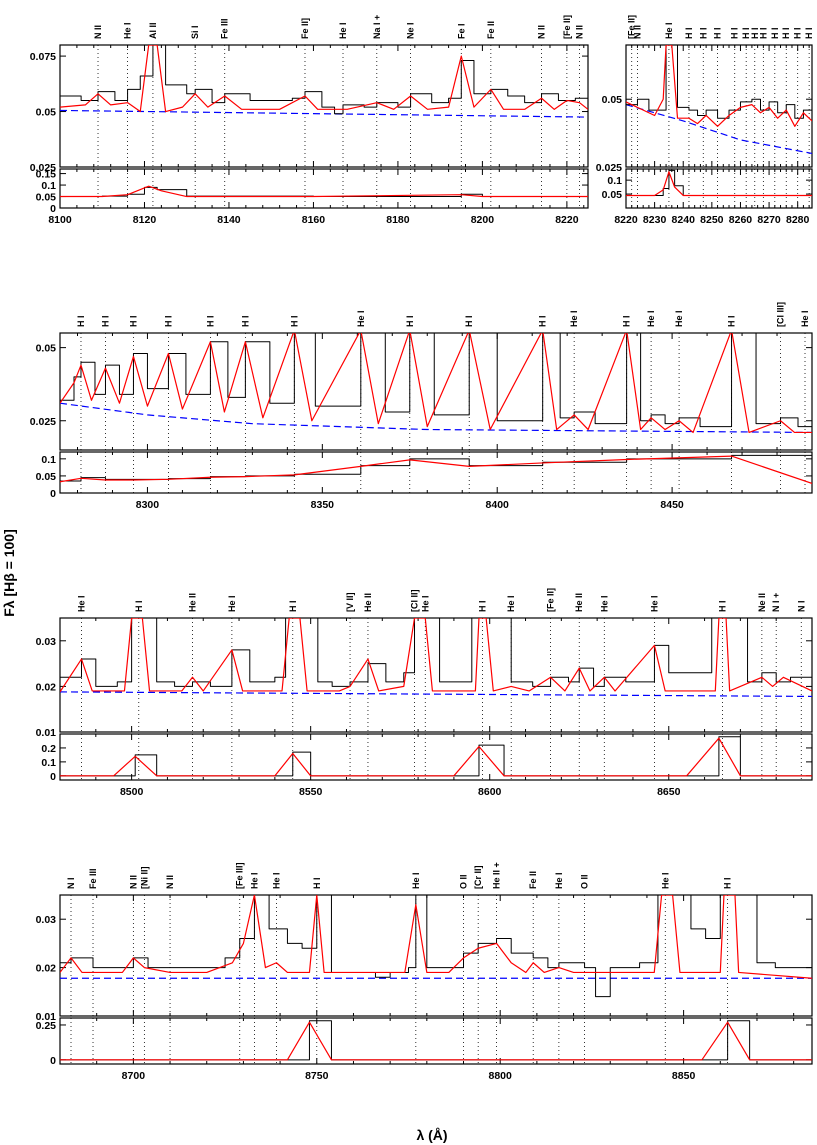 Image resolution: width=817 pixels, height=1145 pixels. Describe the element at coordinates (769, 220) in the screenshot. I see `x-tick-label: 8270` at that location.